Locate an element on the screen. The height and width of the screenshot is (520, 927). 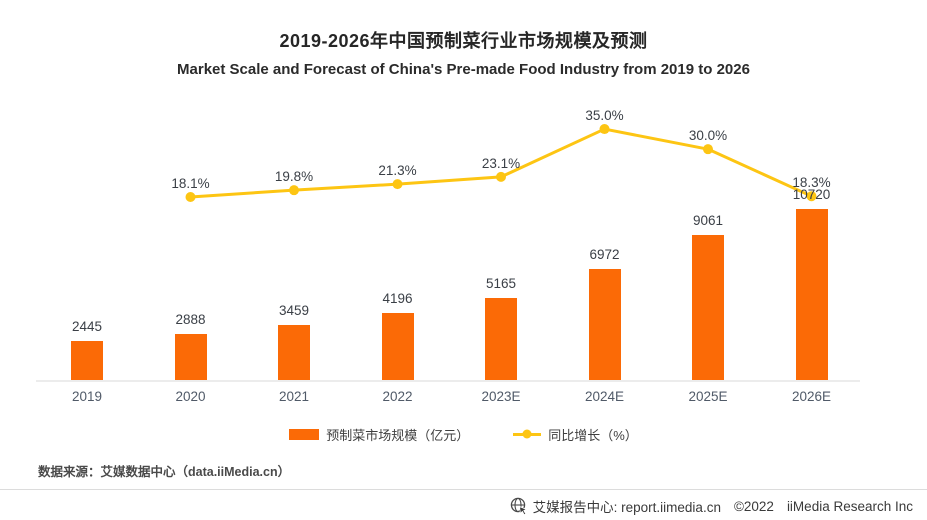
line-series-dot-icon is located at coordinates (527, 434).